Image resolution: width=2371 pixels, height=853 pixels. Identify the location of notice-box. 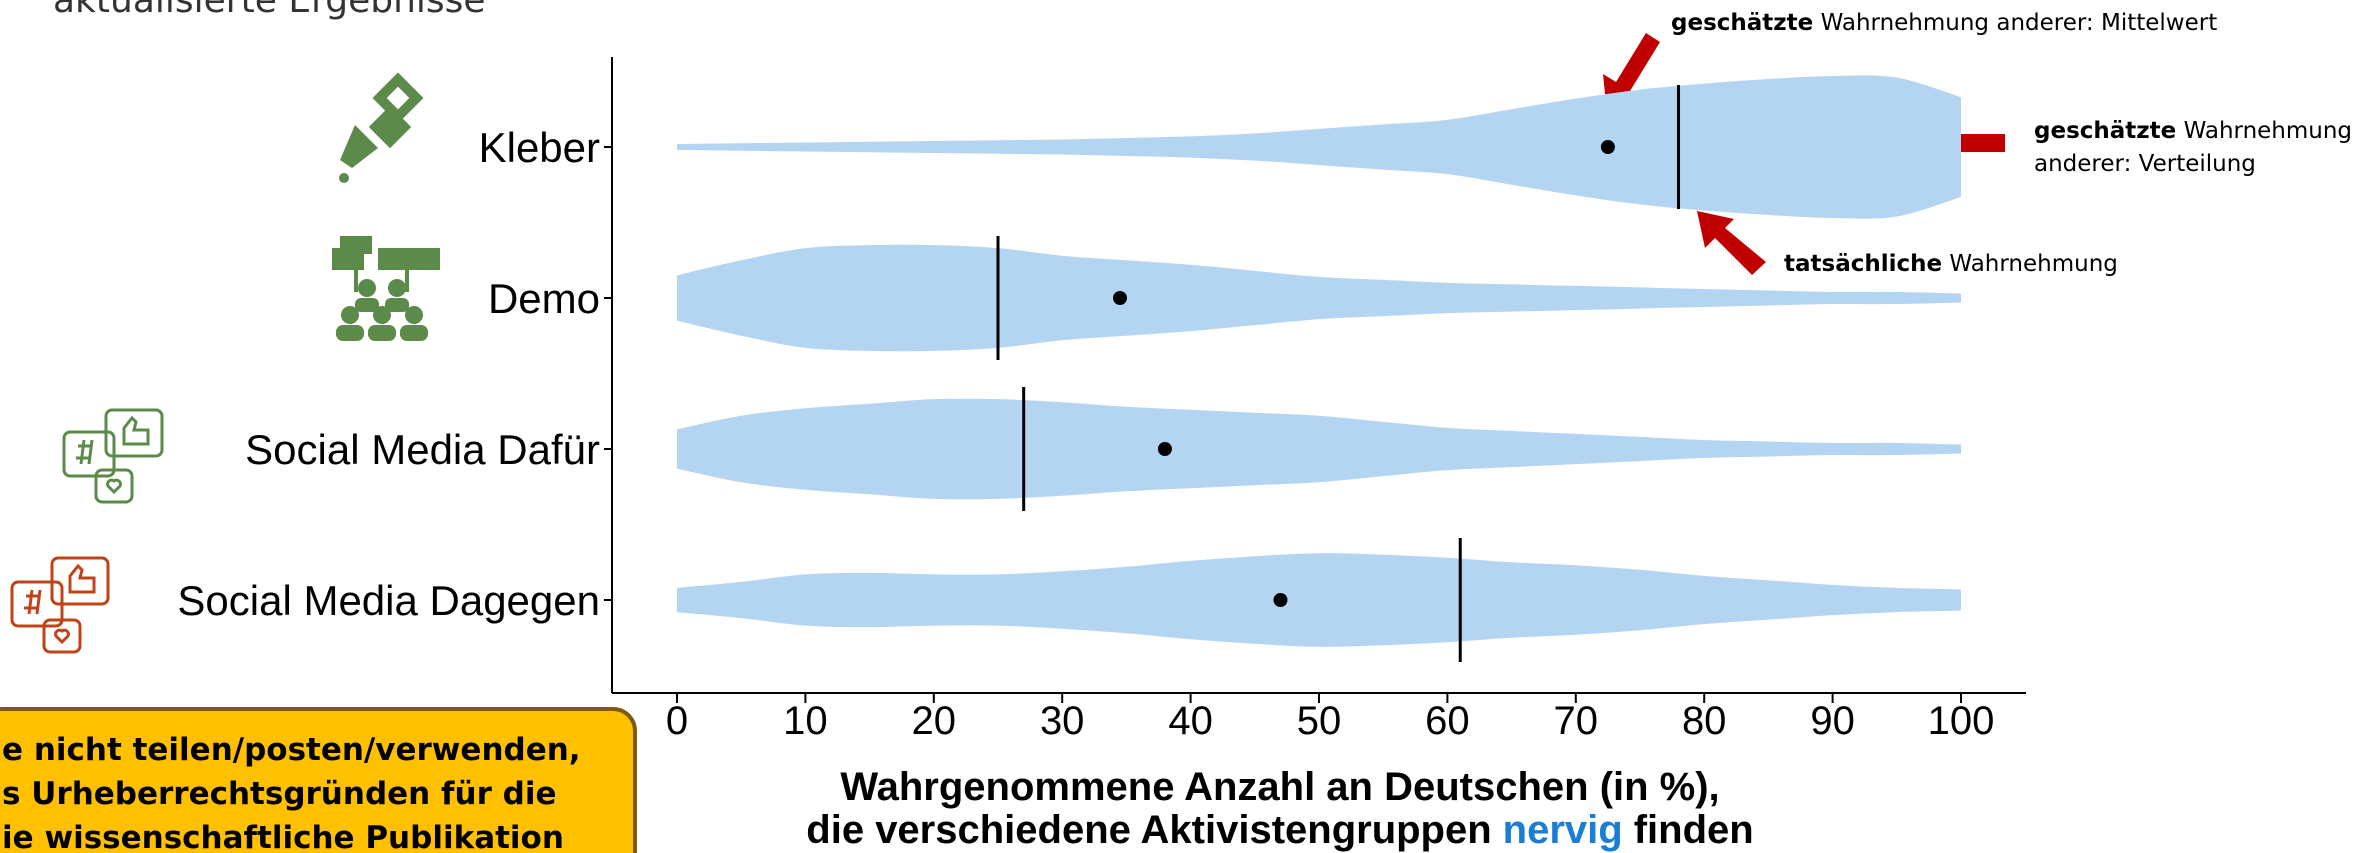
(318, 780).